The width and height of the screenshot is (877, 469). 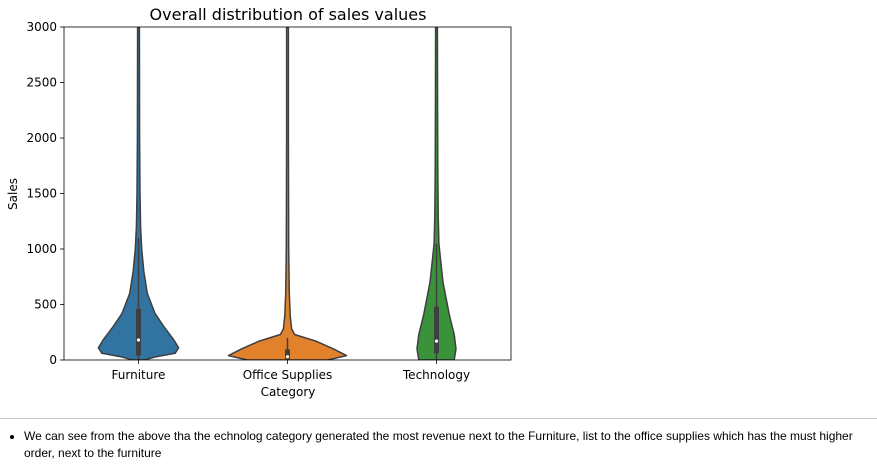 I want to click on violin-iqr-technology, so click(x=436, y=330).